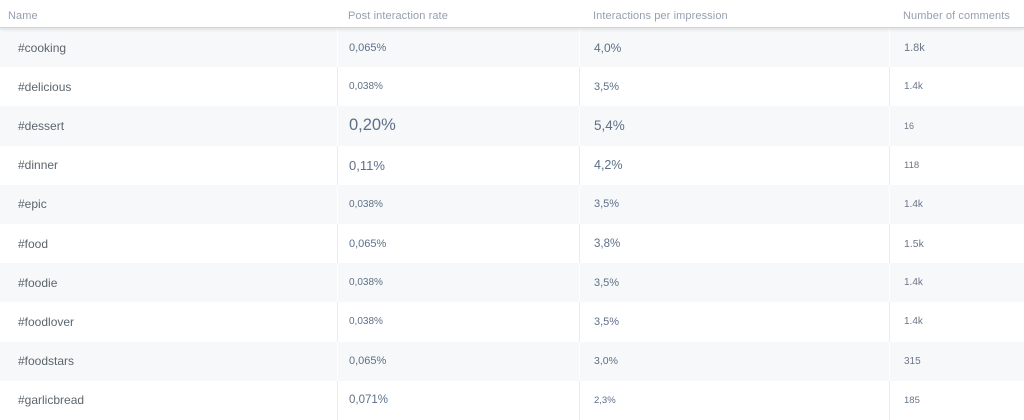 The width and height of the screenshot is (1024, 420). I want to click on cell-hashtag-name: #foodstars, so click(46, 361).